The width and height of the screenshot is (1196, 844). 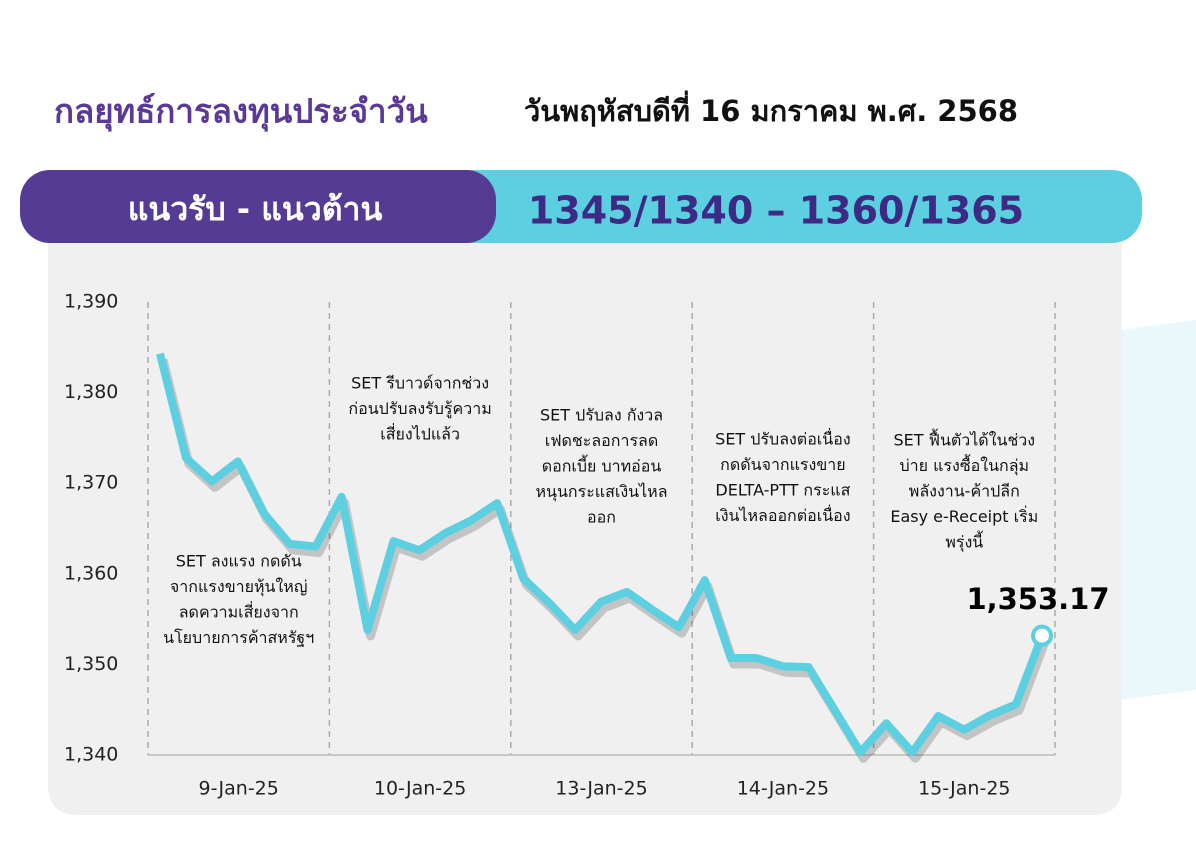 I want to click on annotation: เฟดชะลอการลด, so click(x=602, y=440).